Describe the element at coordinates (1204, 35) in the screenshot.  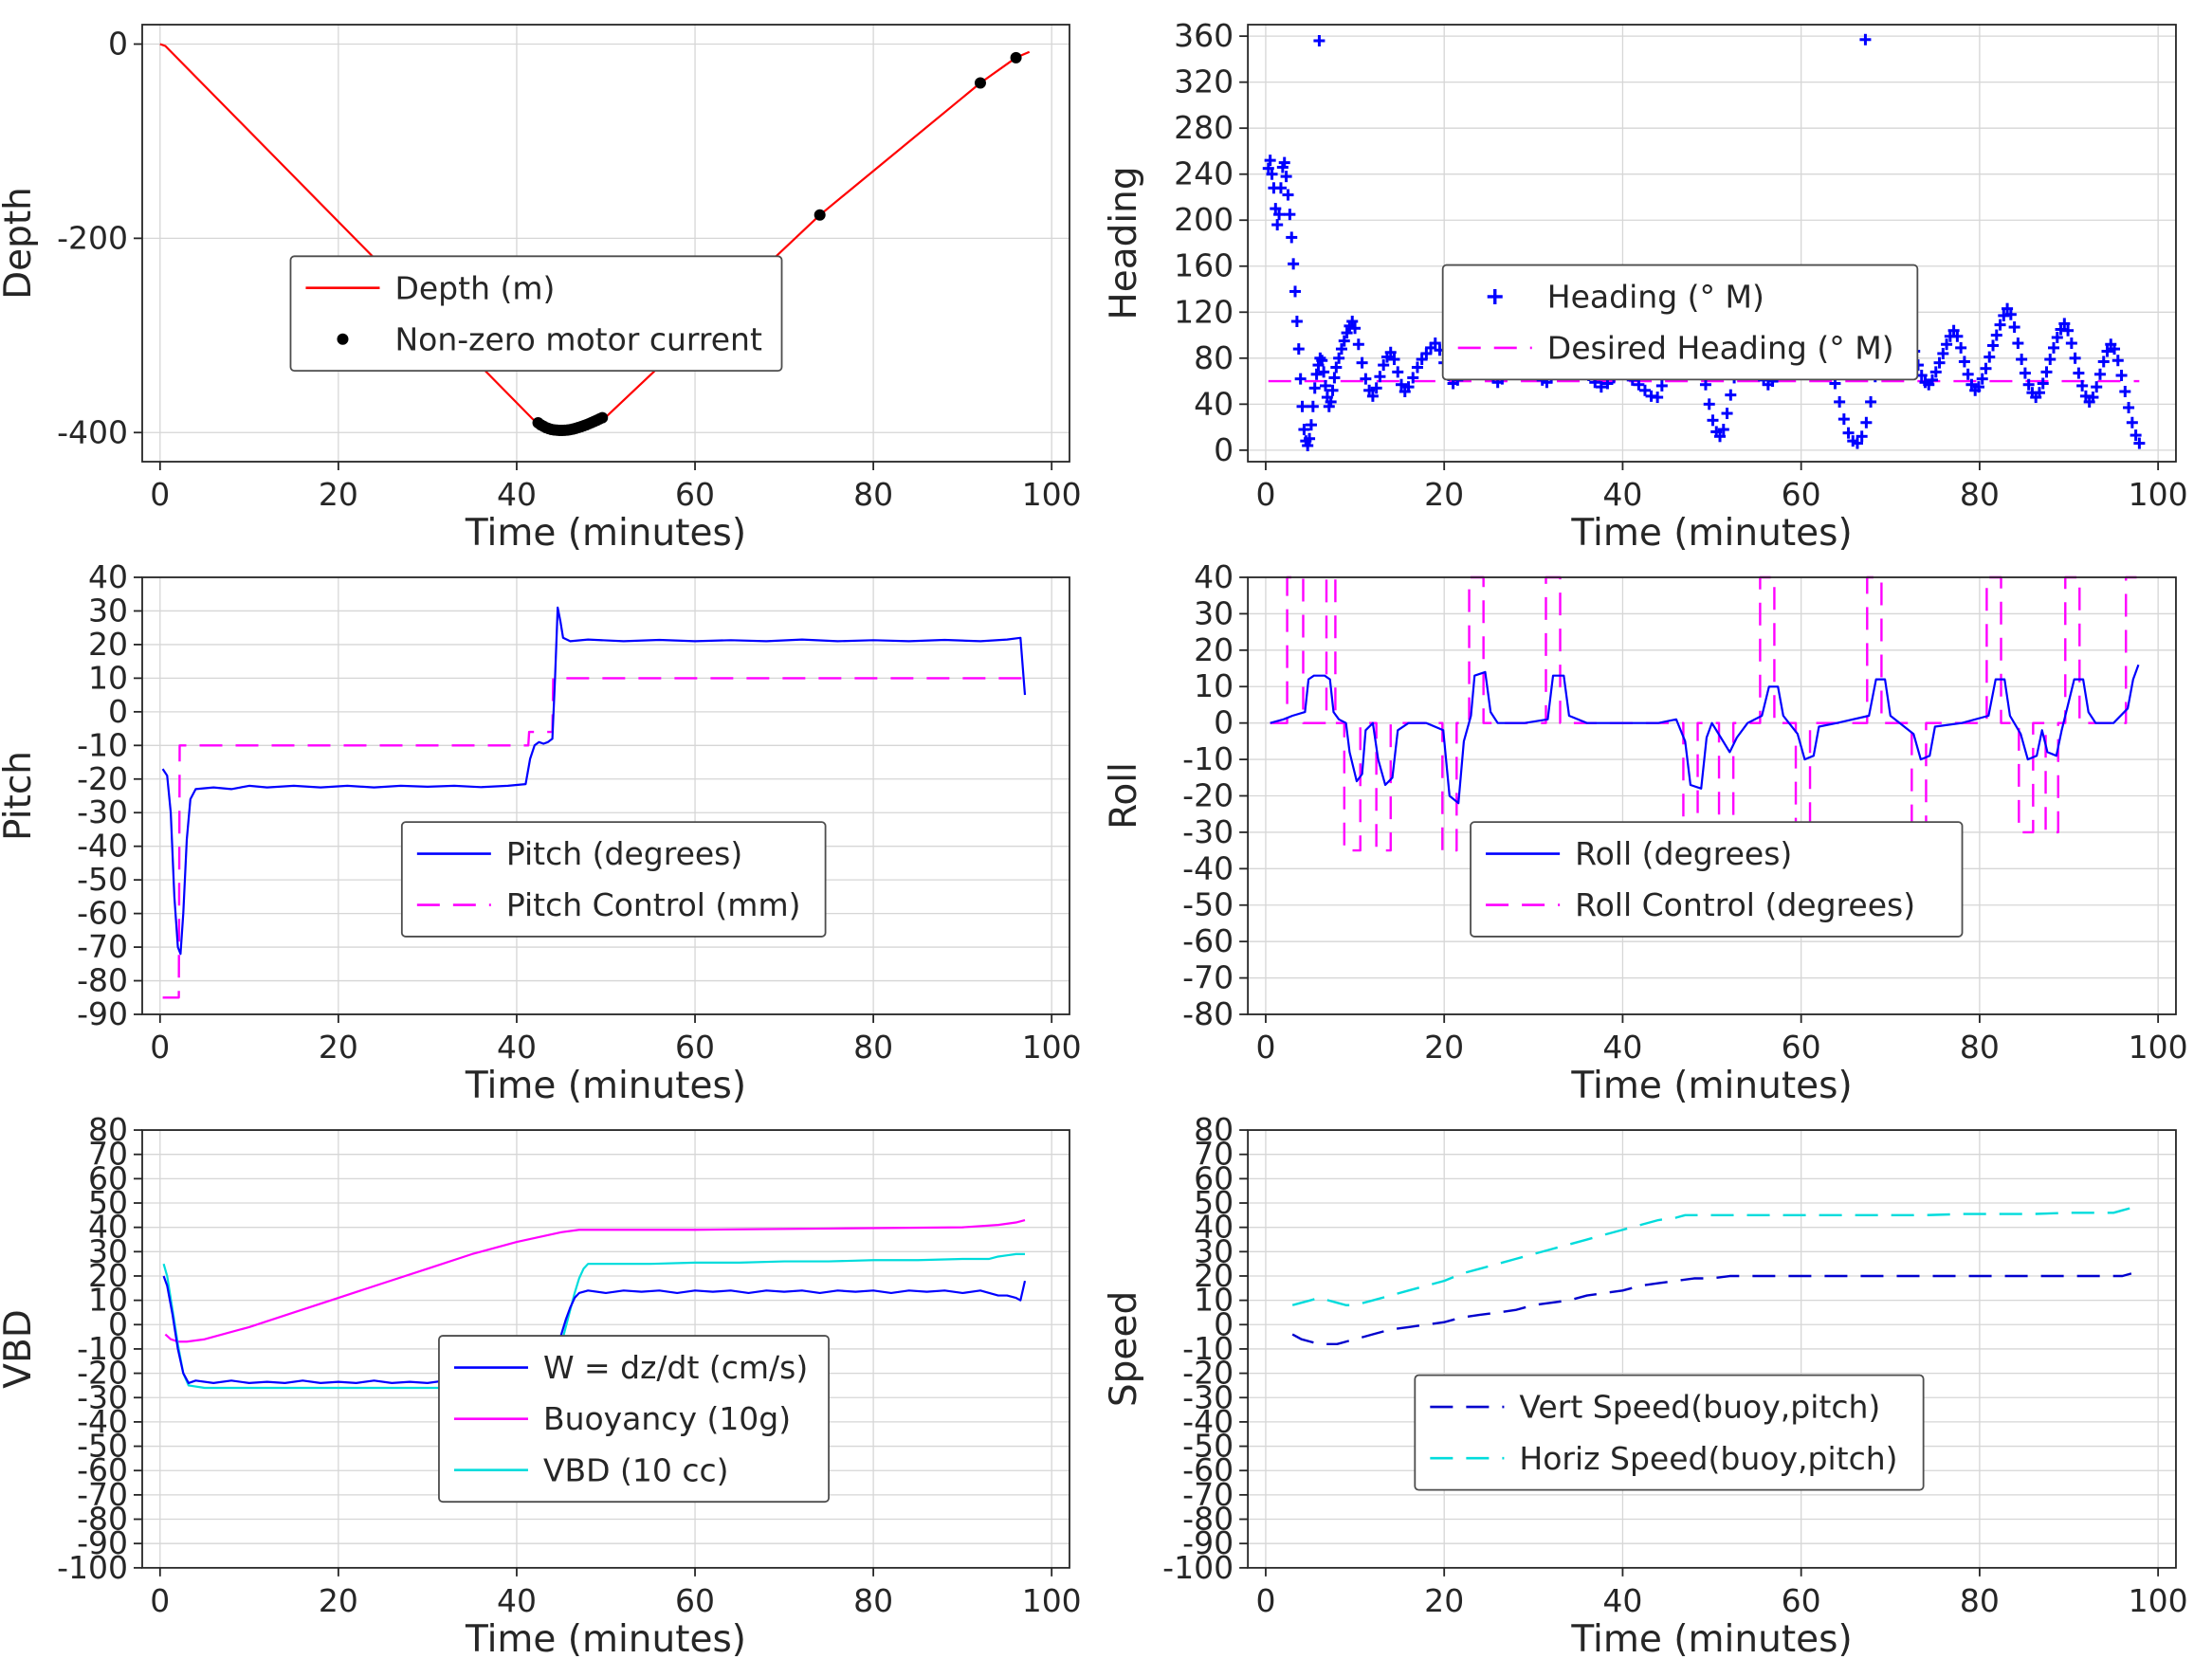
I see `svg-text: 360` at that location.